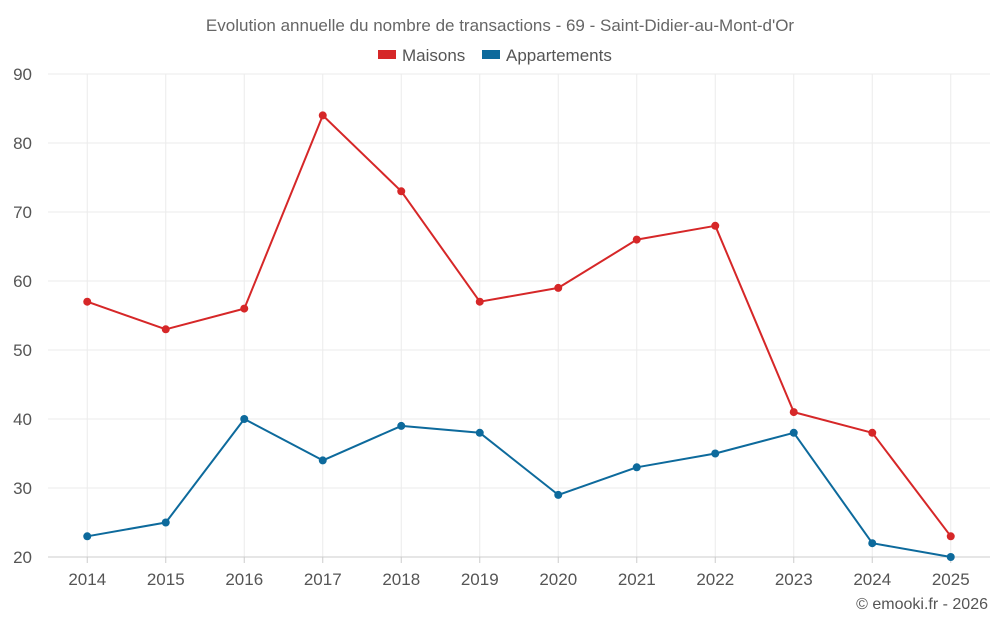 The image size is (1000, 630). What do you see at coordinates (387, 54) in the screenshot?
I see `legend-swatch-maisons` at bounding box center [387, 54].